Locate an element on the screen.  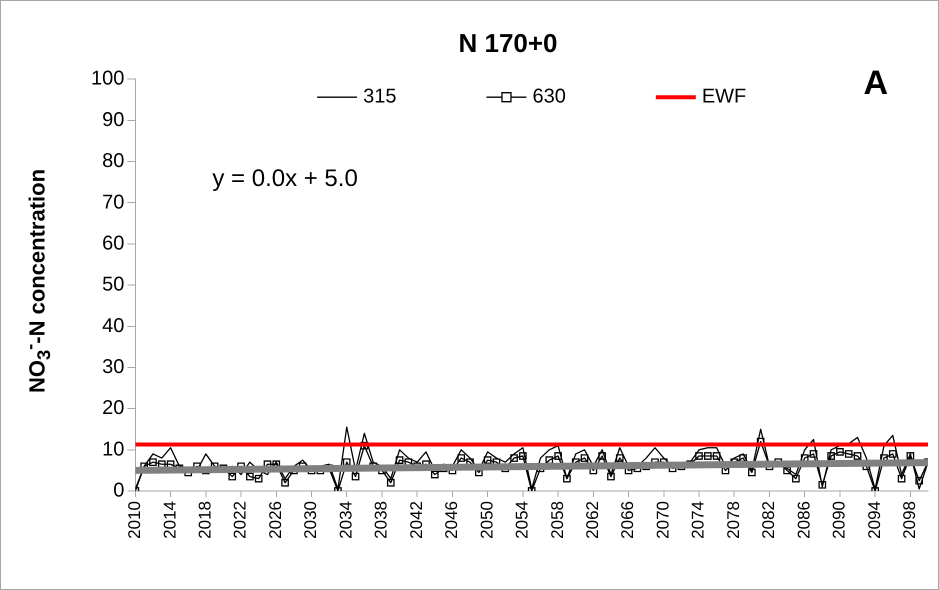
x-tick-label: 2034 is located at coordinates (346, 520).